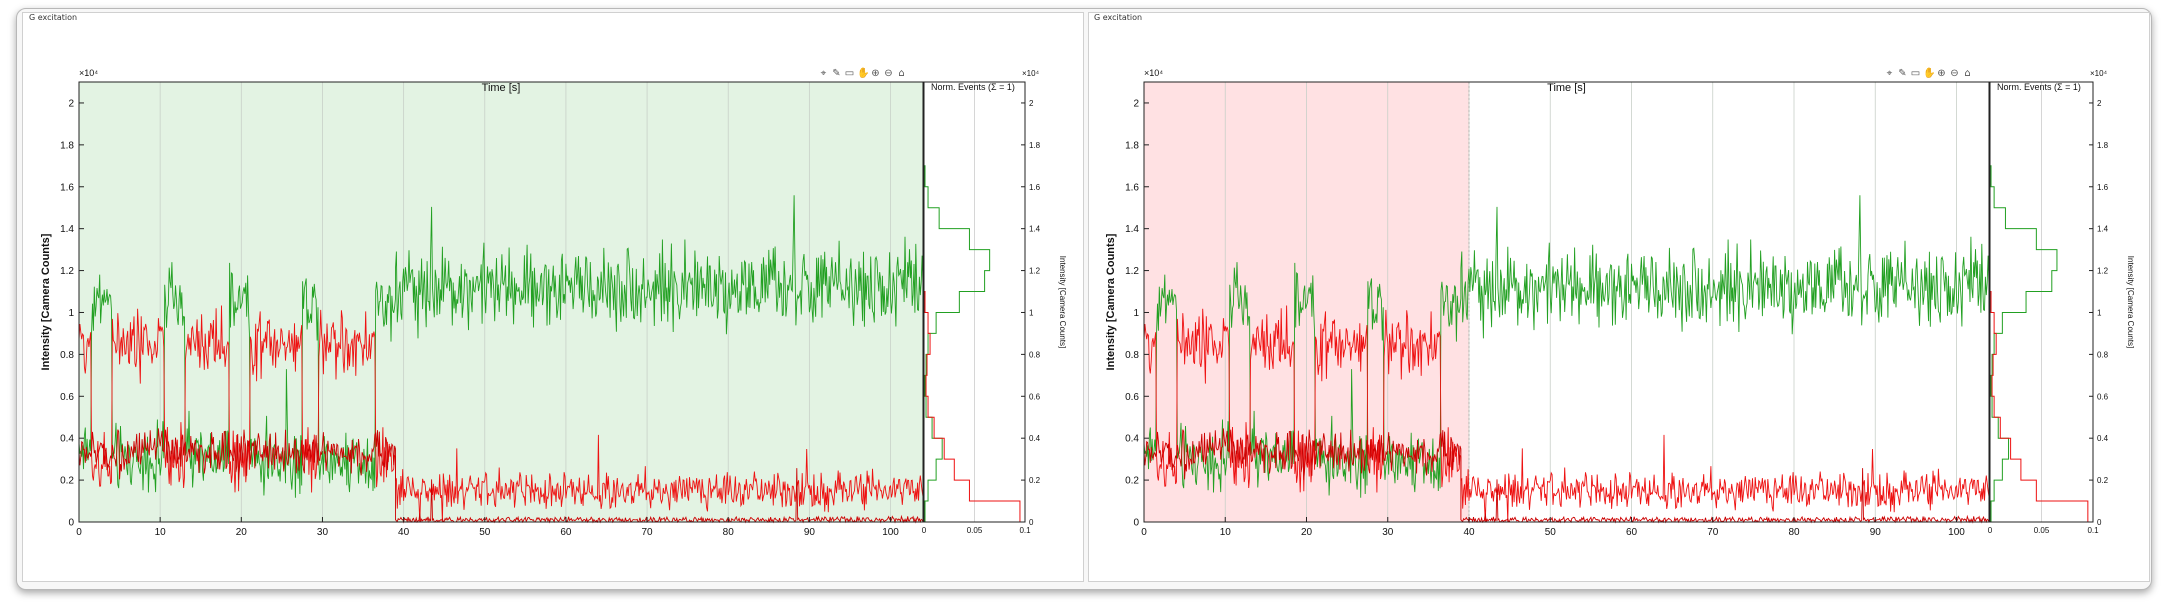  Describe the element at coordinates (67, 229) in the screenshot. I see `y-tick-label: 1.4` at that location.